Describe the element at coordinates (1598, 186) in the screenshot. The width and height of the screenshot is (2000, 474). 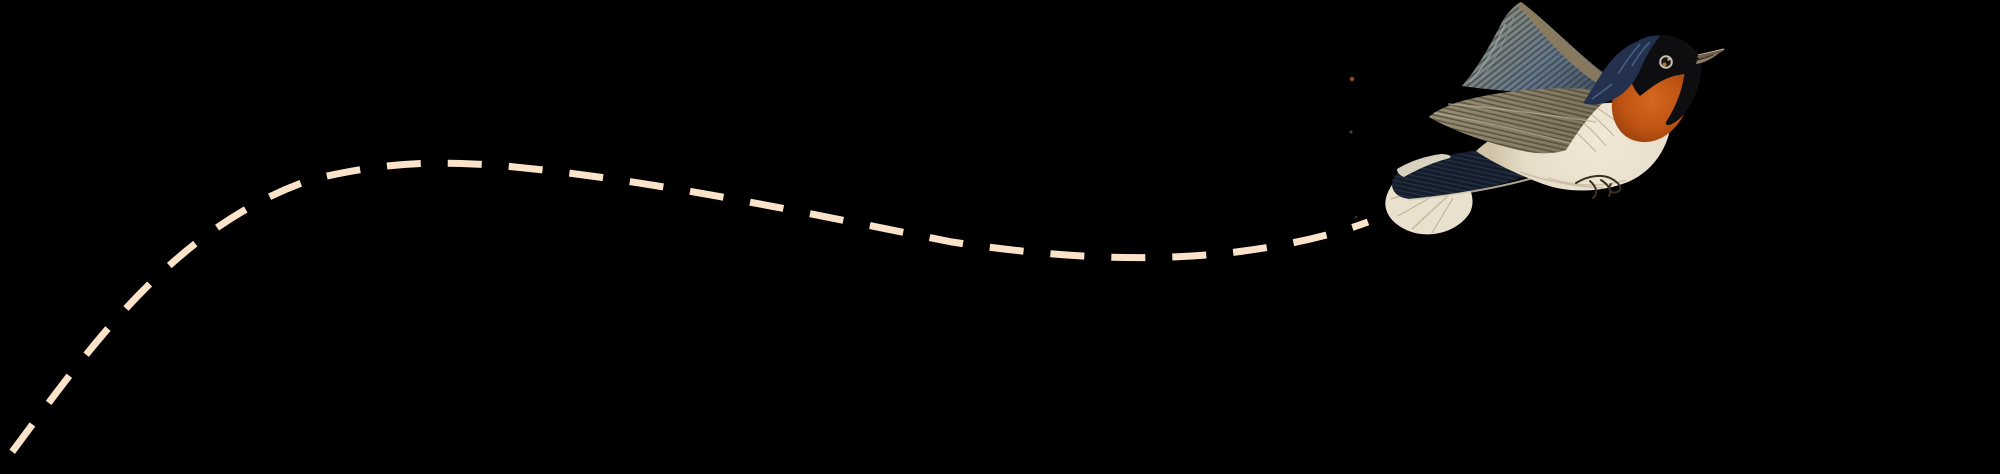
I see `bird-foot` at that location.